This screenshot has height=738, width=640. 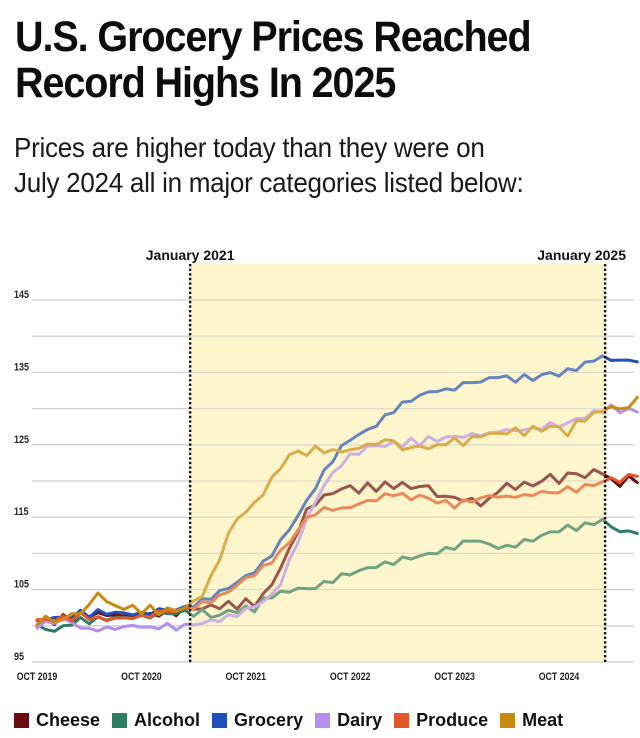 What do you see at coordinates (21, 512) in the screenshot?
I see `y-tick-label: 115` at bounding box center [21, 512].